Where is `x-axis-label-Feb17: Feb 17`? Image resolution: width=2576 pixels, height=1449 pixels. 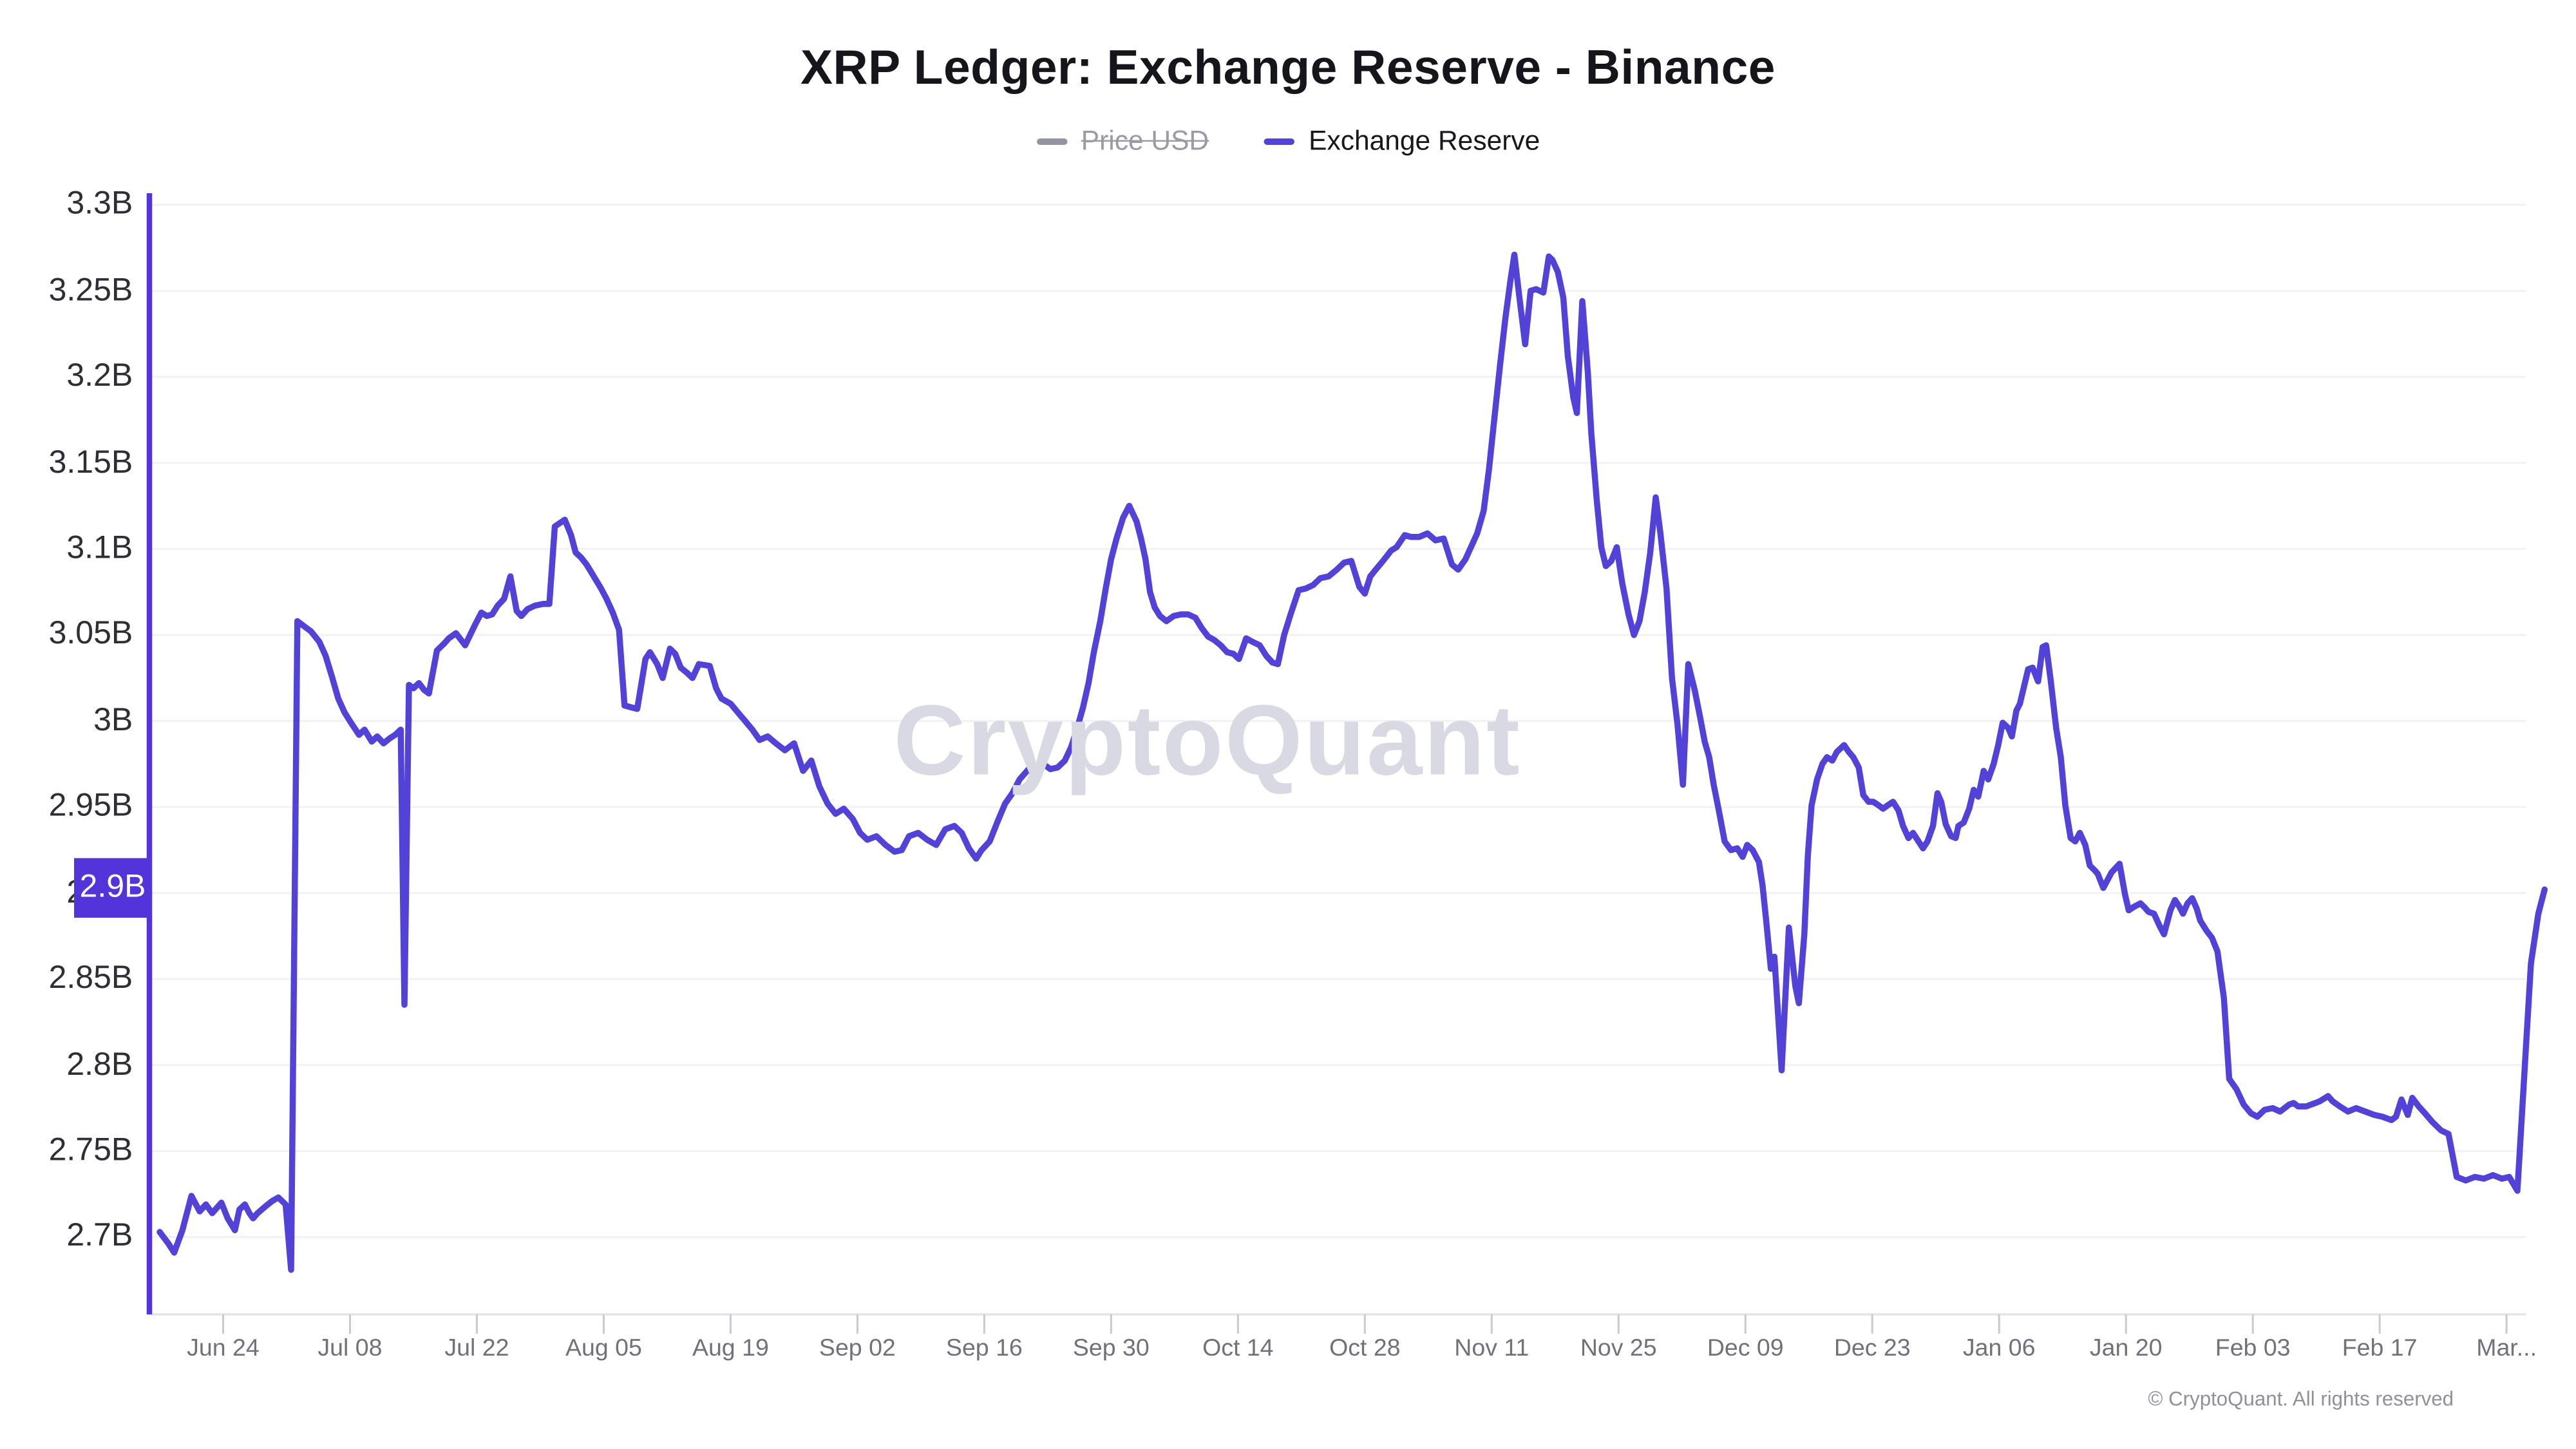 x-axis-label-Feb17: Feb 17 is located at coordinates (2380, 1349).